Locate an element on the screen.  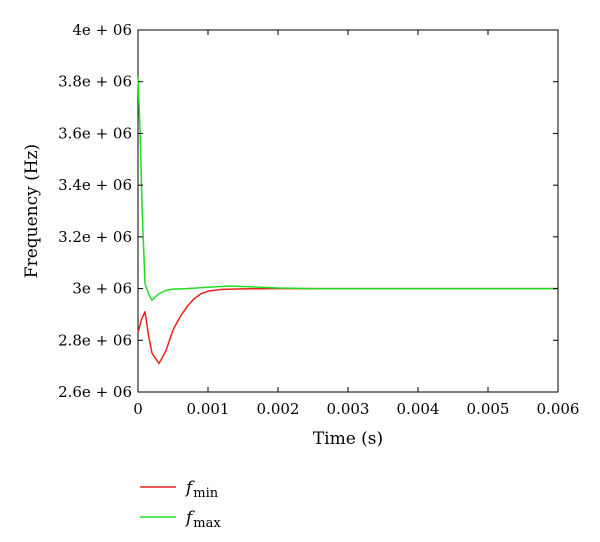
x-axis-label: Time (s) is located at coordinates (348, 439).